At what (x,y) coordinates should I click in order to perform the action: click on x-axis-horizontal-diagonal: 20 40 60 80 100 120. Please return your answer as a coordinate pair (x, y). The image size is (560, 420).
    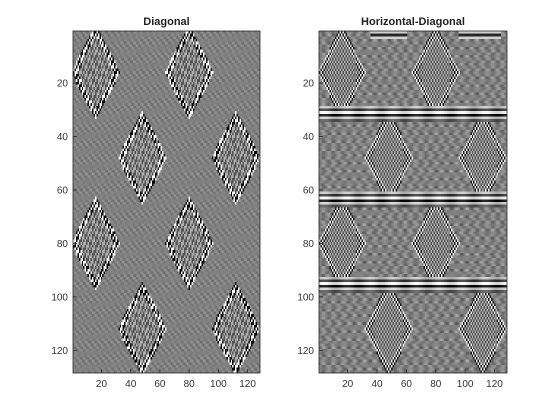
    Looking at the image, I should click on (422, 379).